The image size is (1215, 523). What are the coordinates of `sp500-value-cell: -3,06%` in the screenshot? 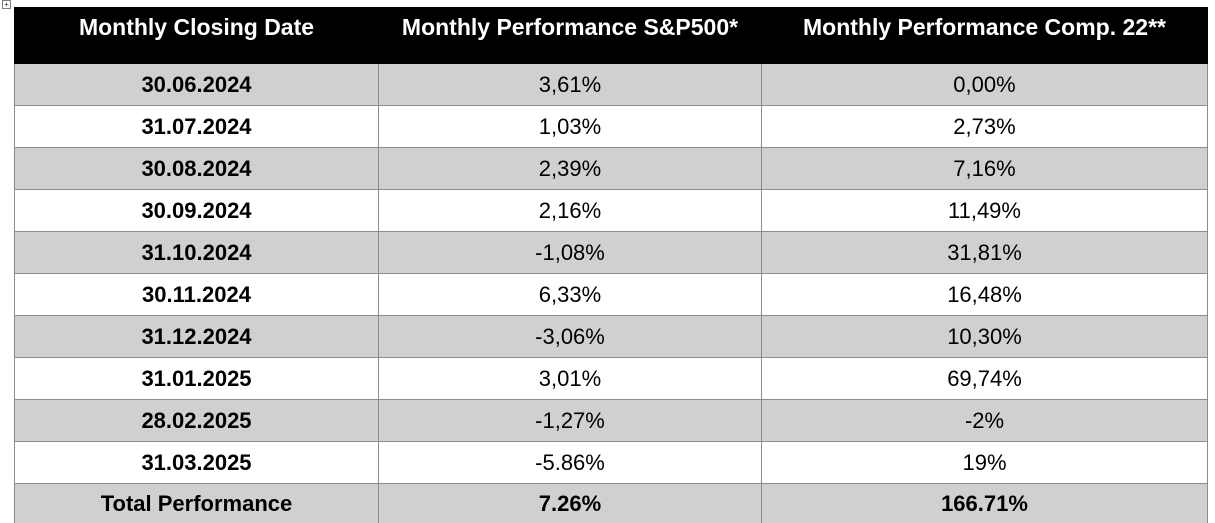 It's located at (570, 336).